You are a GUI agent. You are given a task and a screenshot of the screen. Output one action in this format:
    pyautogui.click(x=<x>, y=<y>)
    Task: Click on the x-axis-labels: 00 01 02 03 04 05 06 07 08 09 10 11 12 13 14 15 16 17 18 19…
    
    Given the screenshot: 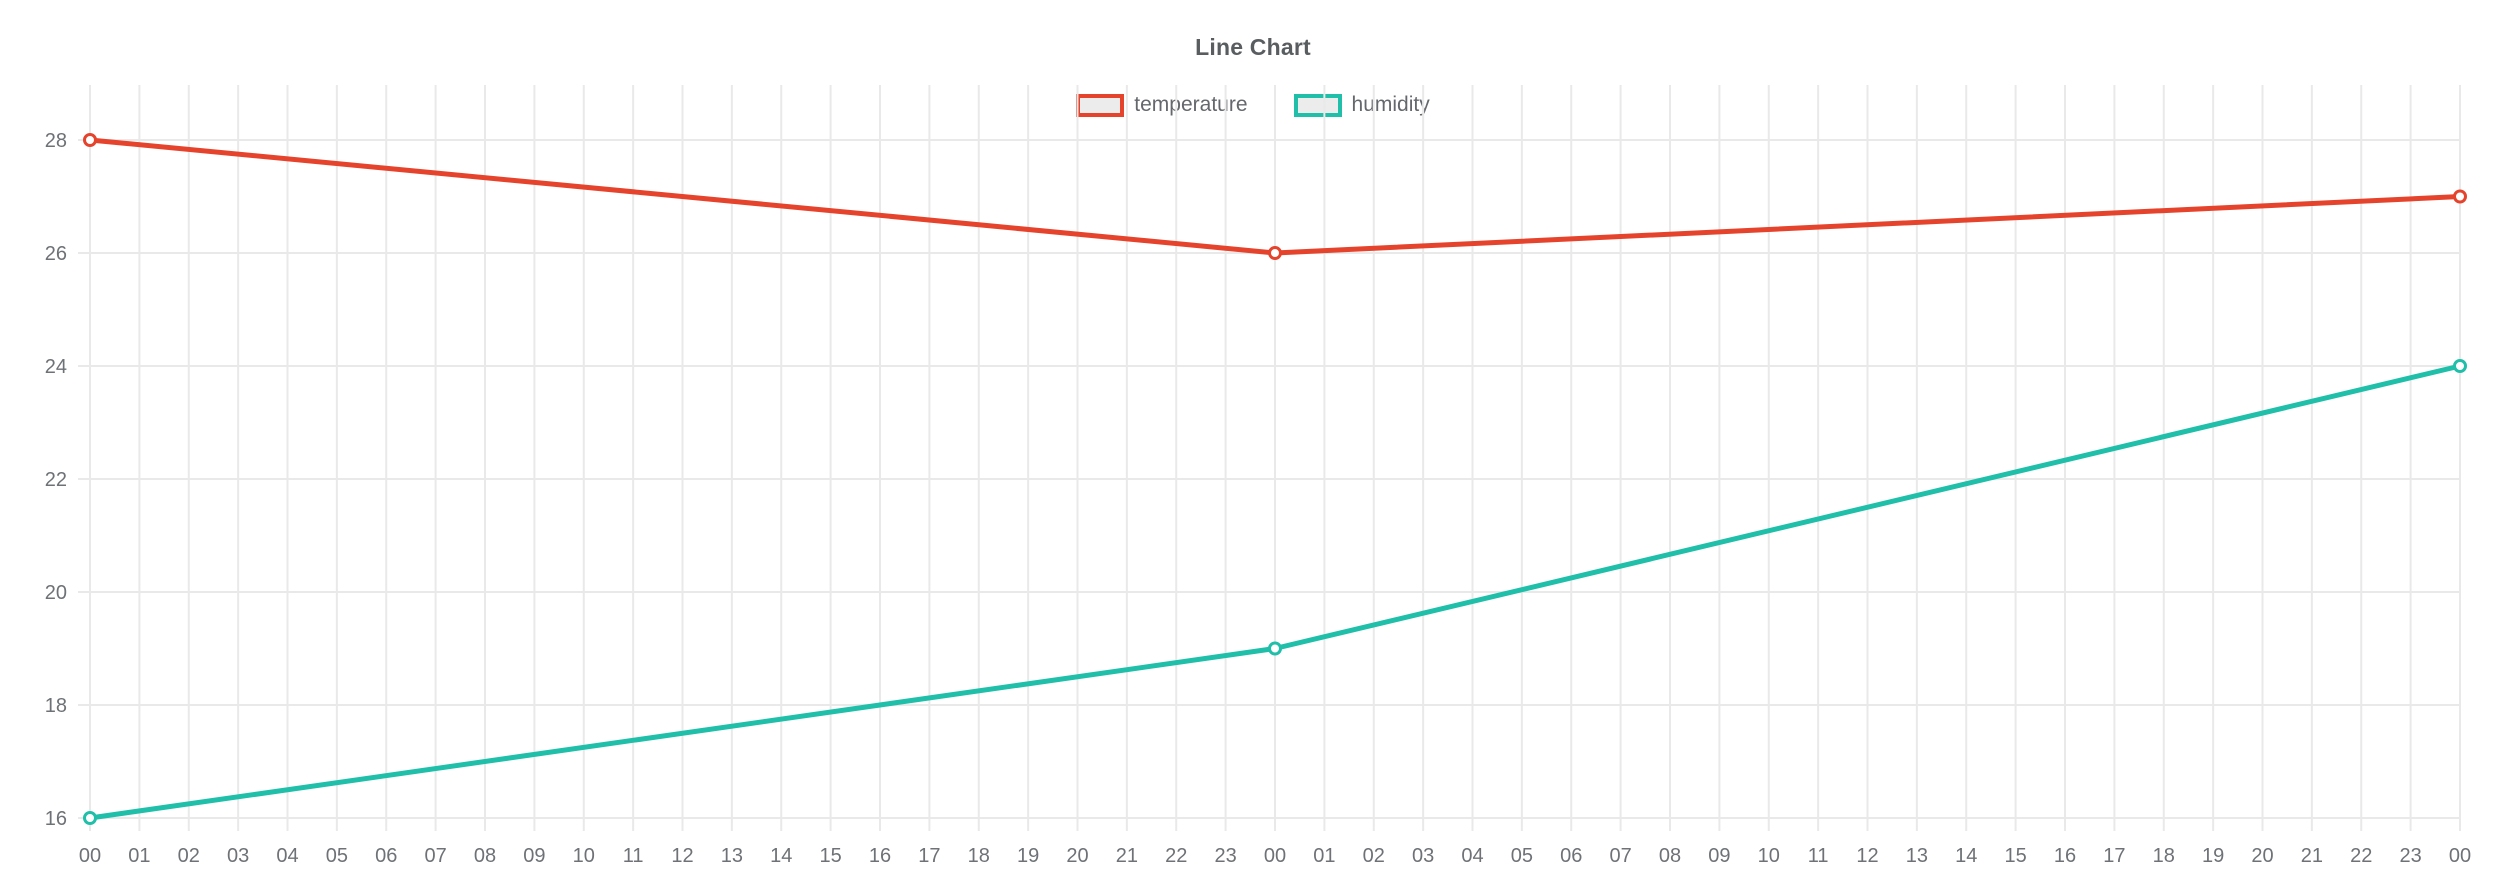 What is the action you would take?
    pyautogui.click(x=1275, y=856)
    